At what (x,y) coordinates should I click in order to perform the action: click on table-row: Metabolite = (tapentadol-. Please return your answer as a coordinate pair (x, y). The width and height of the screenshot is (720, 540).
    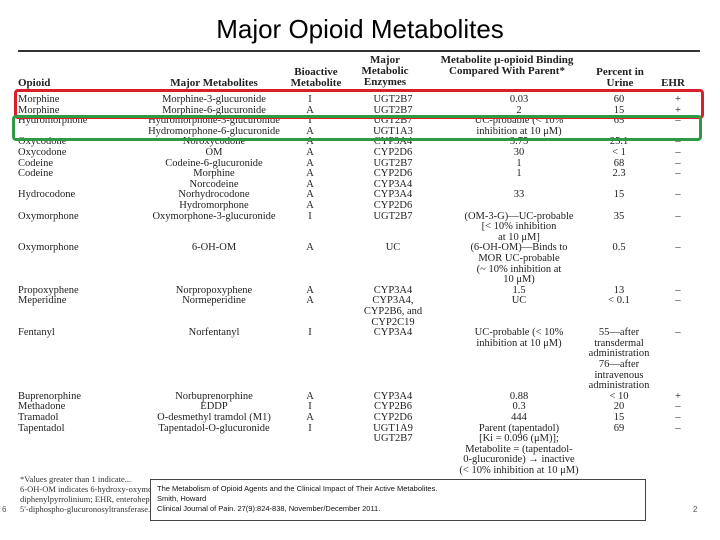
    Looking at the image, I should click on (359, 449).